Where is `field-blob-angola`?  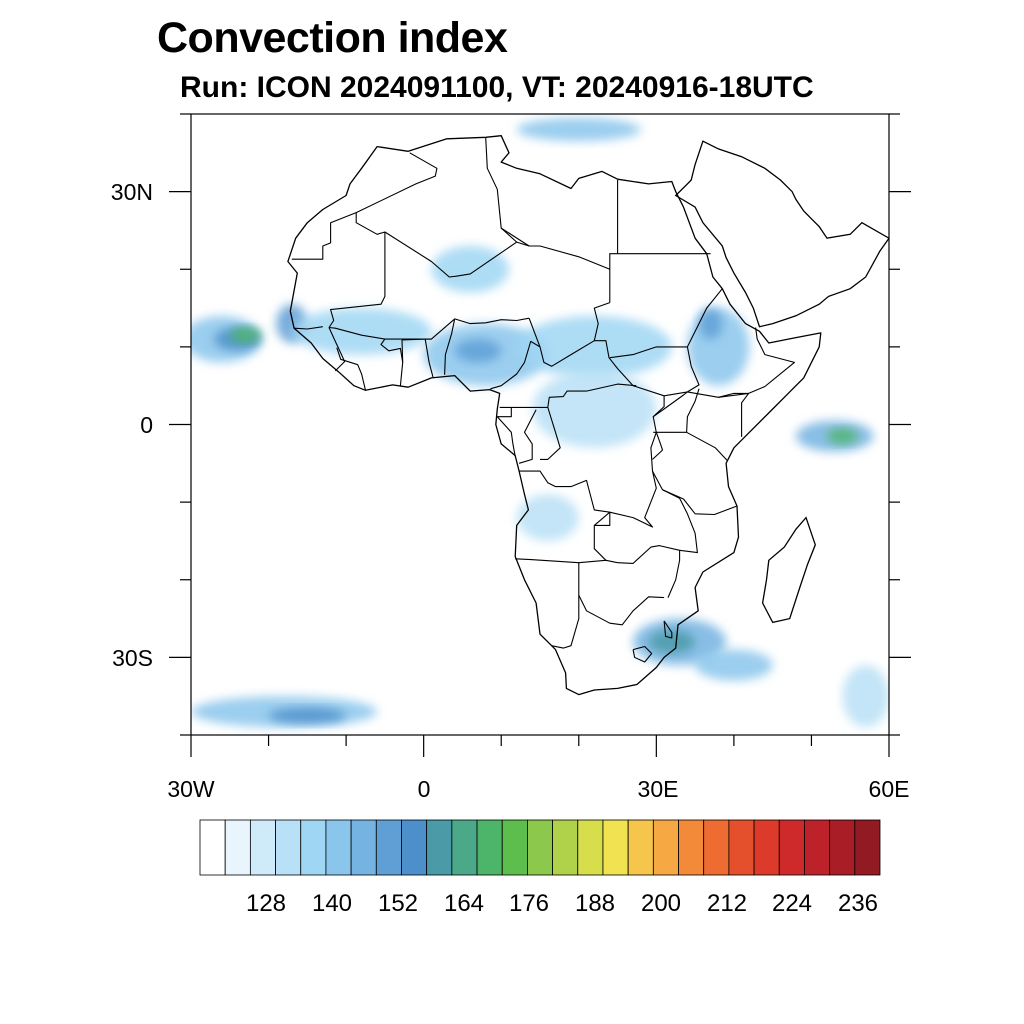 field-blob-angola is located at coordinates (547, 517).